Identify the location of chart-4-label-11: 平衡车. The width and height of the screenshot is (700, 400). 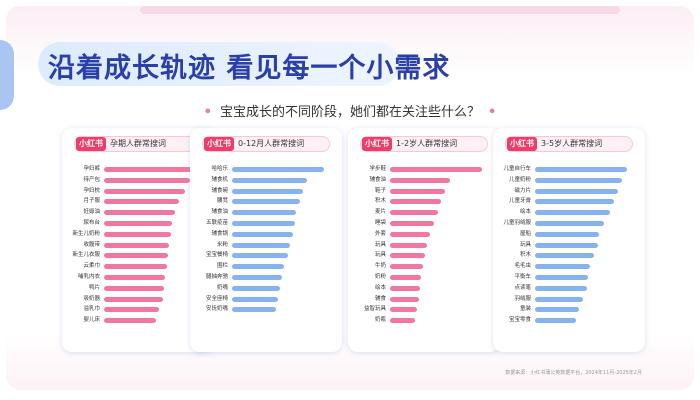
(522, 277).